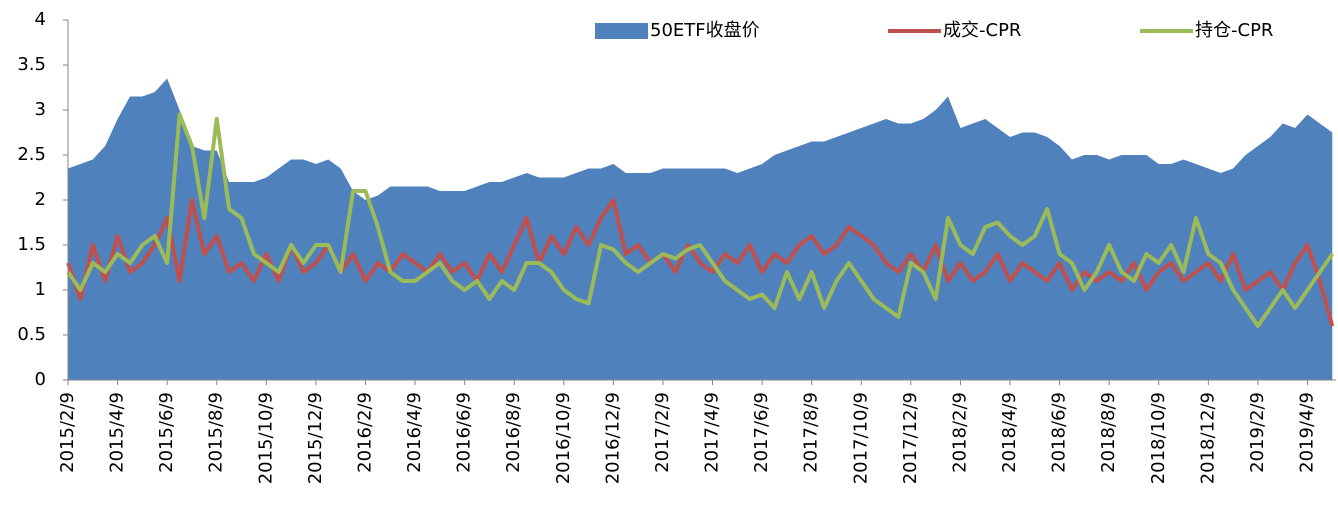 This screenshot has width=1338, height=519. I want to click on y-tick-label: 0.5, so click(31, 334).